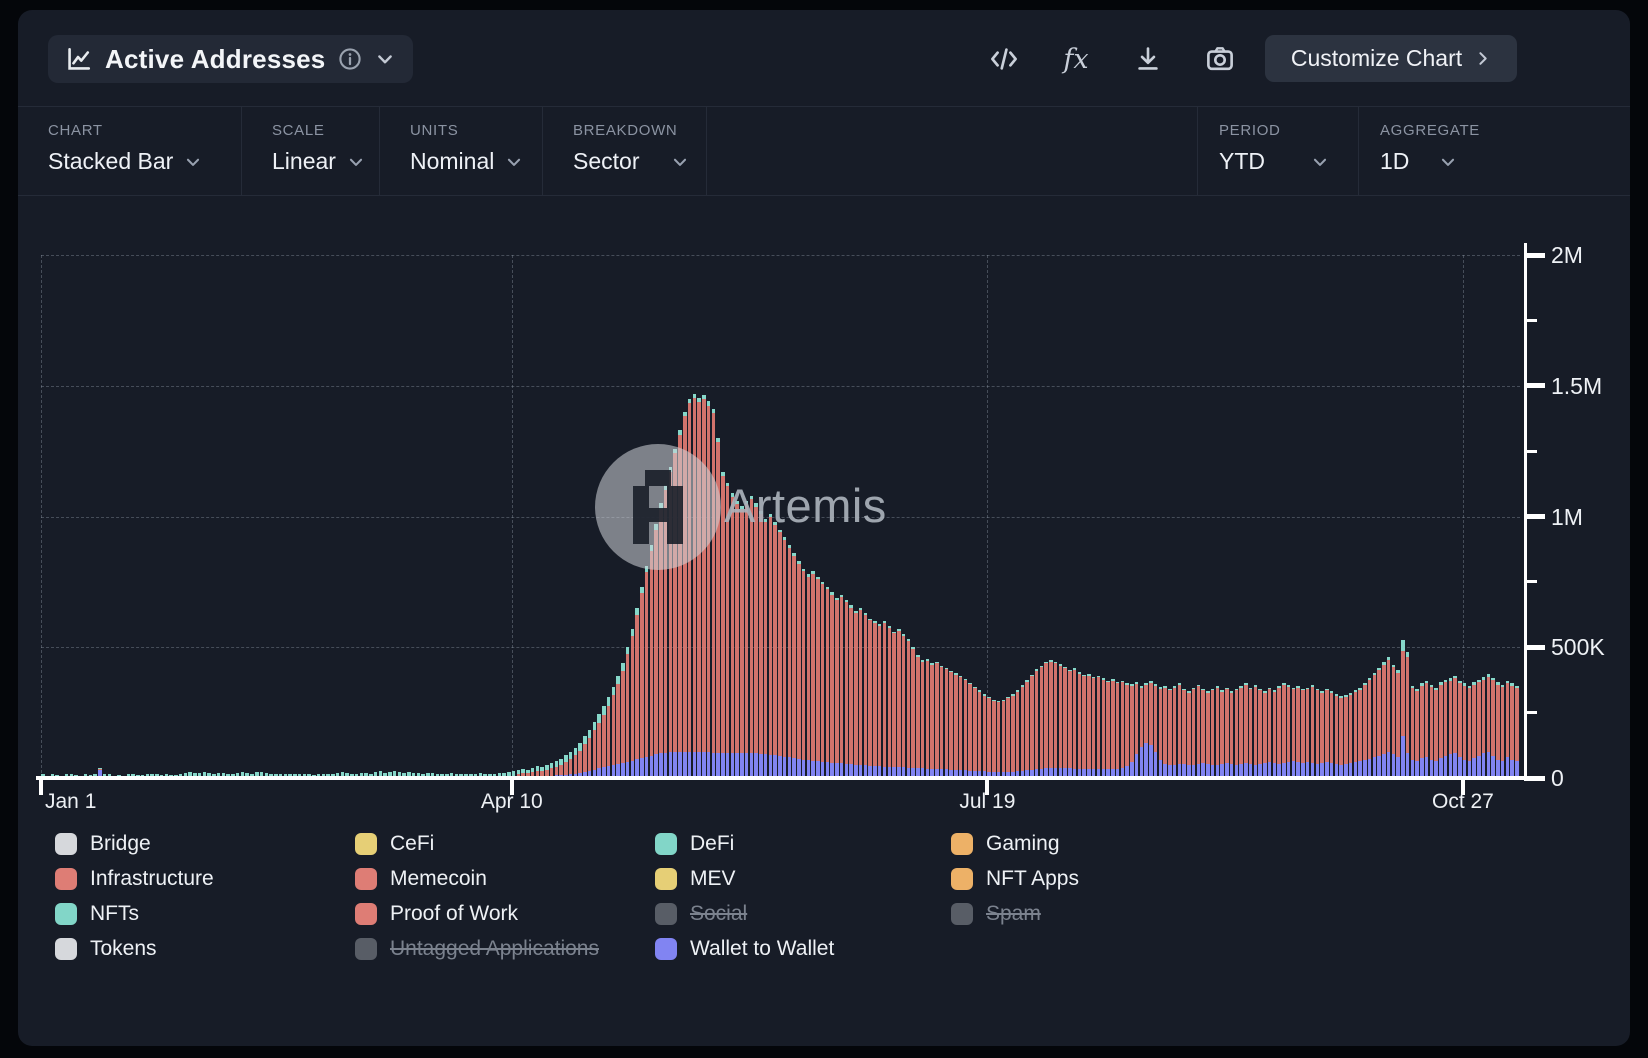 This screenshot has height=1058, width=1648. What do you see at coordinates (803, 949) in the screenshot?
I see `legend-item-wallet-to-wallet: Wallet to Wallet` at bounding box center [803, 949].